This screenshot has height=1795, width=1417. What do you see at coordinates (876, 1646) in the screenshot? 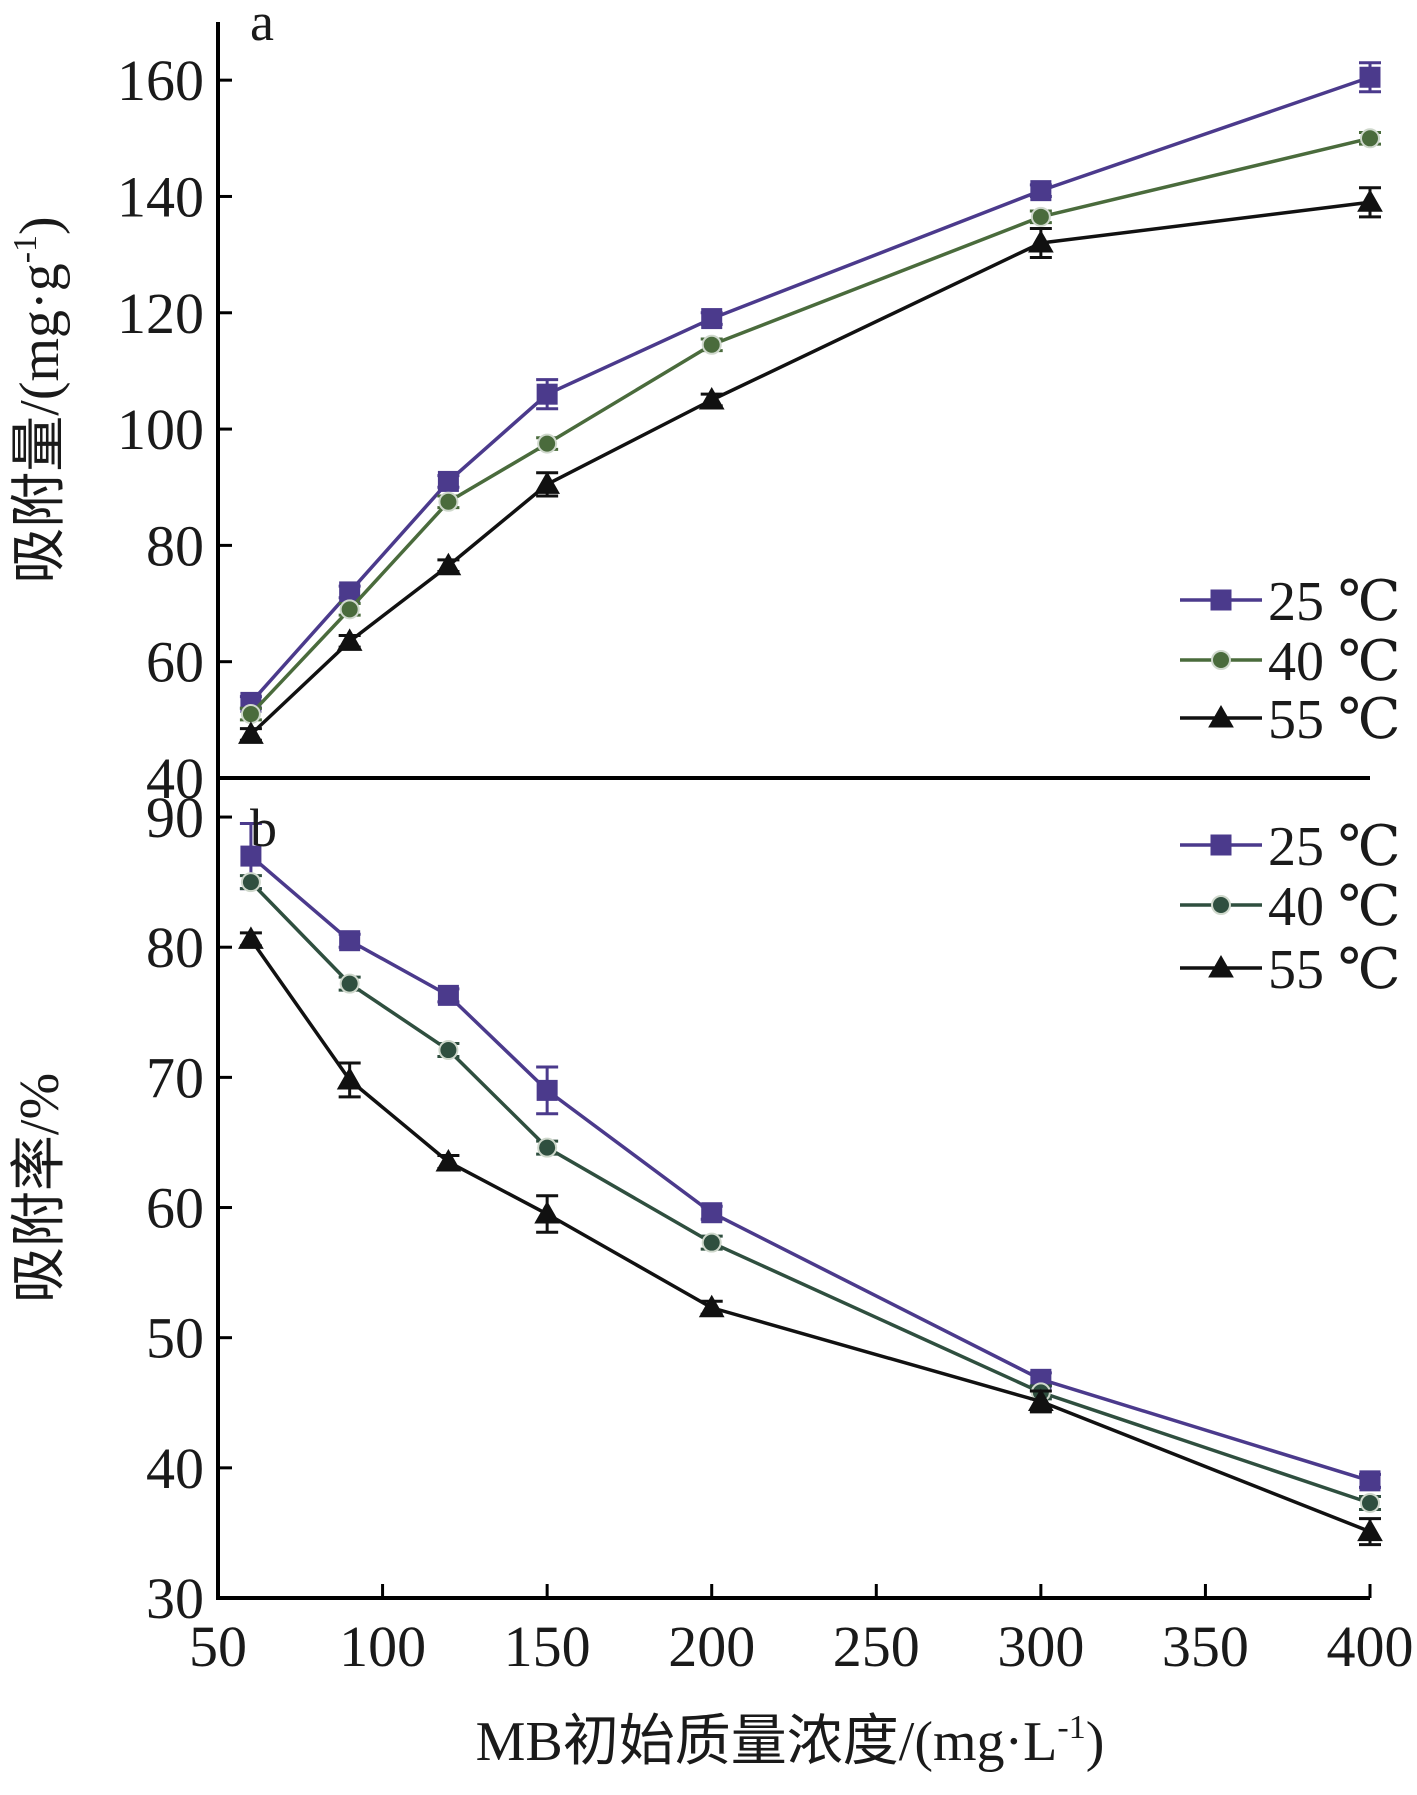
I see `x-tick-label: 250` at bounding box center [876, 1646].